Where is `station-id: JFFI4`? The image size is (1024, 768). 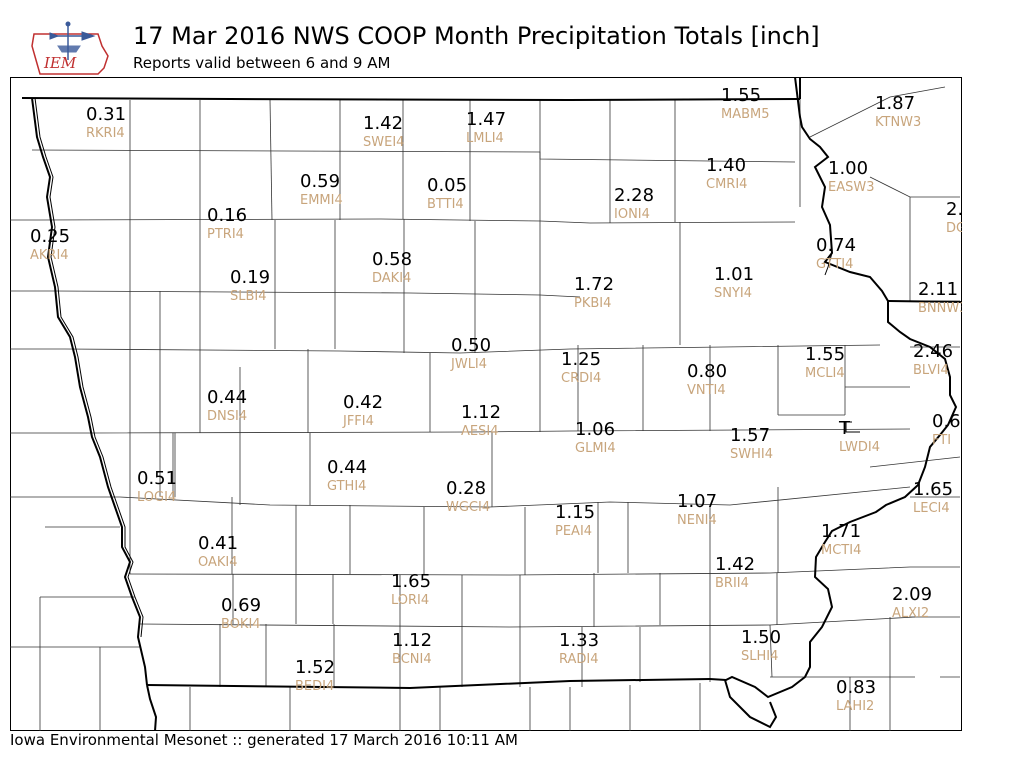
station-id: JFFI4 is located at coordinates (358, 421).